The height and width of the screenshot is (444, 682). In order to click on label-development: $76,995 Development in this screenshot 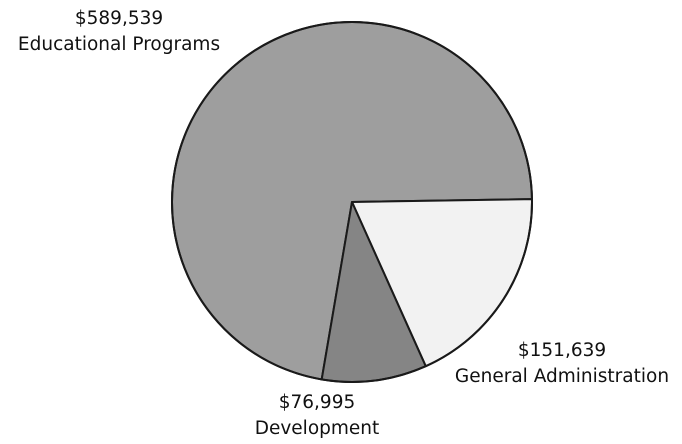, I will do `click(317, 416)`.